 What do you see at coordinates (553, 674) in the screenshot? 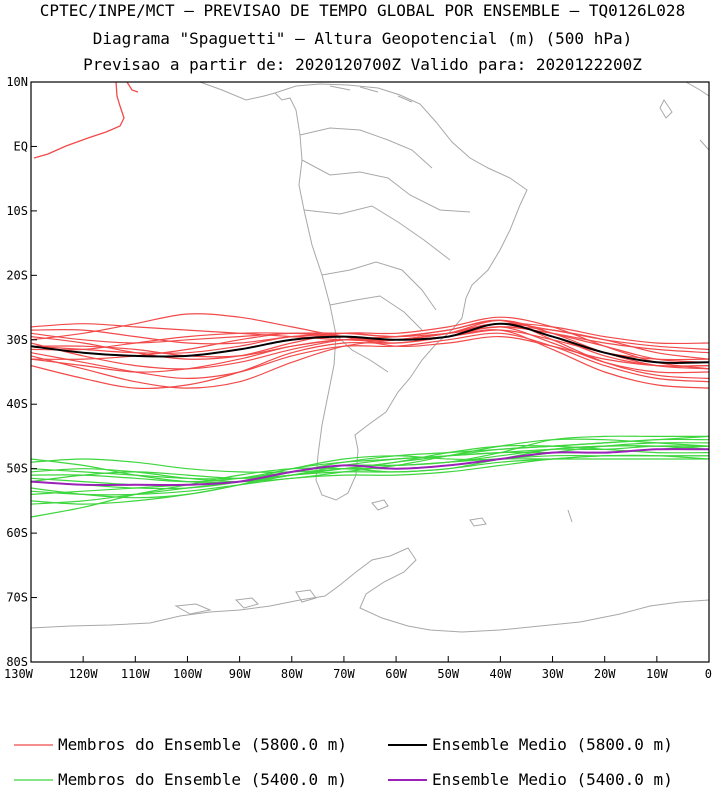
I see `lon-tick-label-10: 30W` at bounding box center [553, 674].